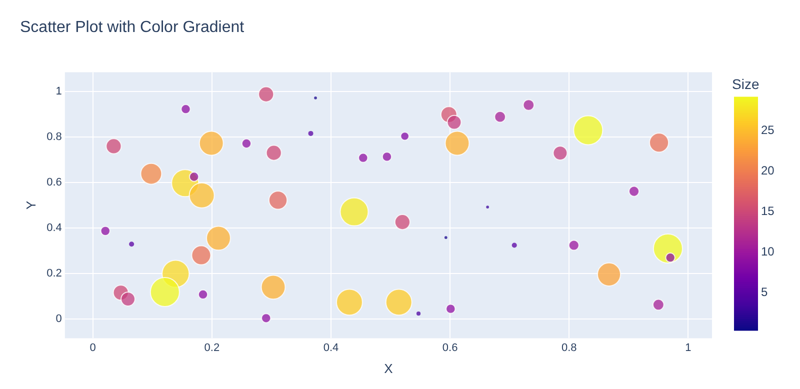 This screenshot has width=800, height=389. Describe the element at coordinates (132, 27) in the screenshot. I see `chart-title: Scatter Plot with Color Gradient` at that location.